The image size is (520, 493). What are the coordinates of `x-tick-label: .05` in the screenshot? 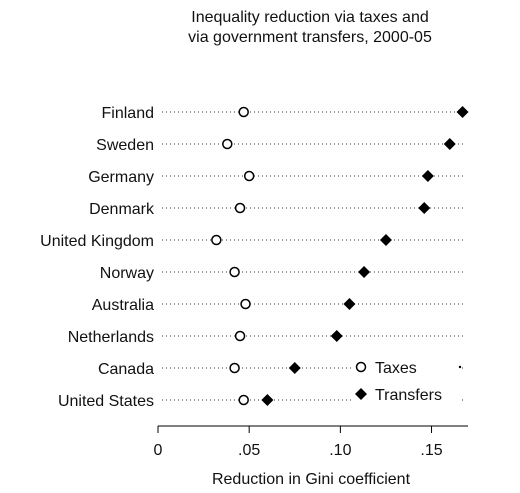 It's located at (249, 450).